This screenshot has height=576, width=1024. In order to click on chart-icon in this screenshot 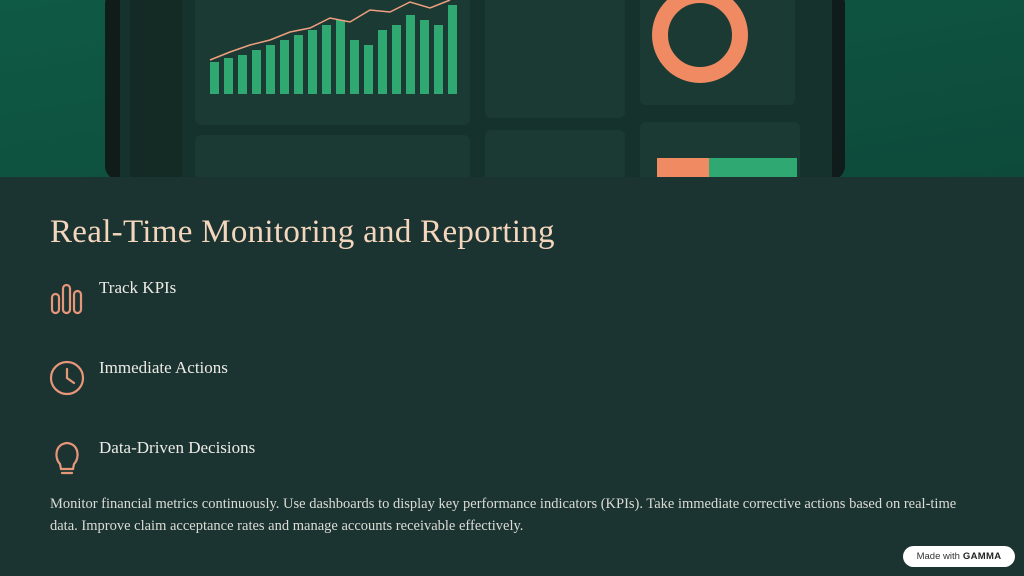, I will do `click(66, 299)`.